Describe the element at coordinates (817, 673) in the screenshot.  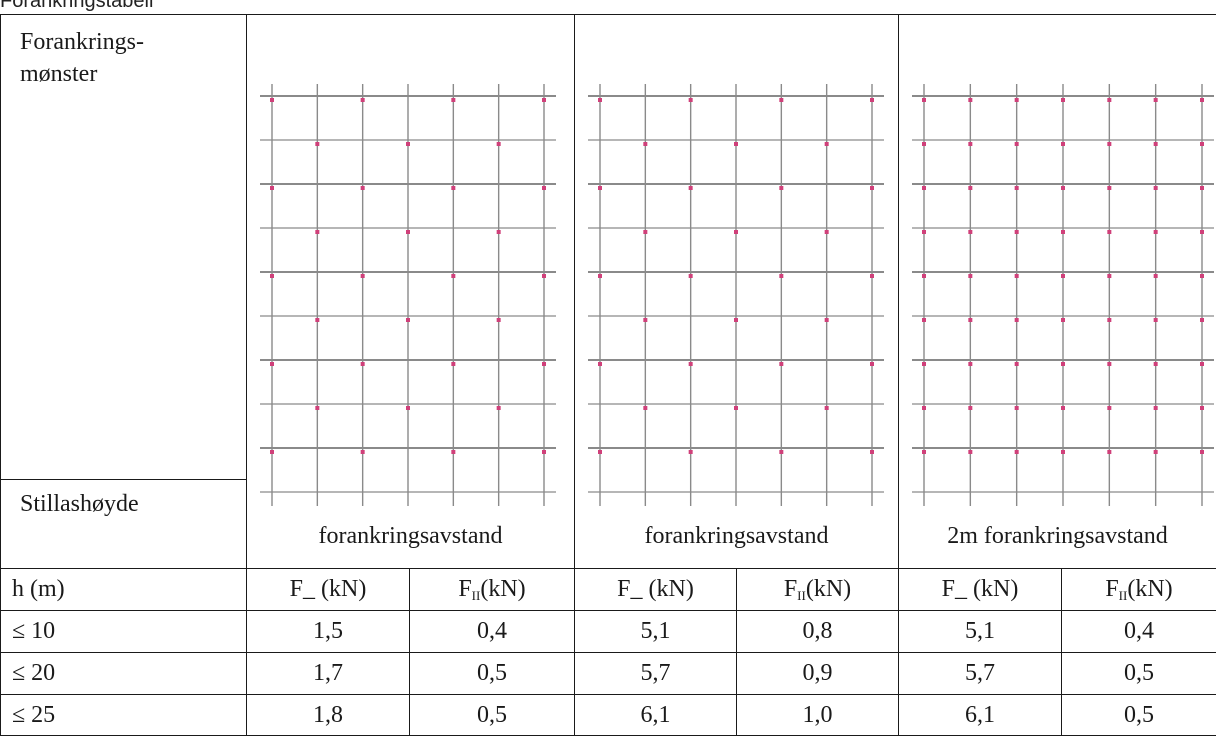
I see `row-value: 0,9` at that location.